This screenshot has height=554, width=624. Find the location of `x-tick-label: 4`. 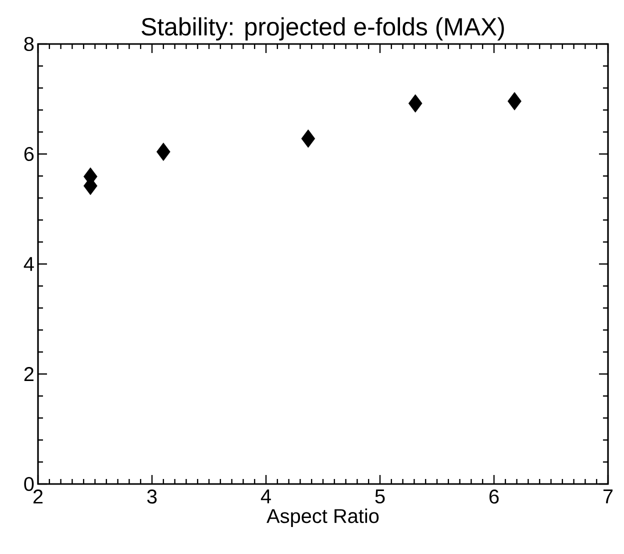

x-tick-label: 4 is located at coordinates (265, 497).